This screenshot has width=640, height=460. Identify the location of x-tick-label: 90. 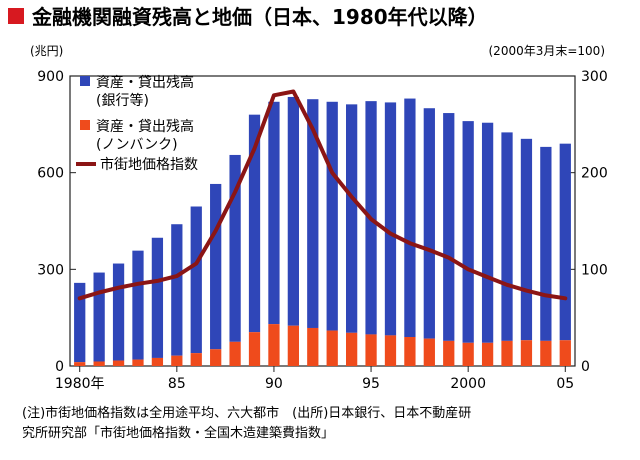
(274, 384).